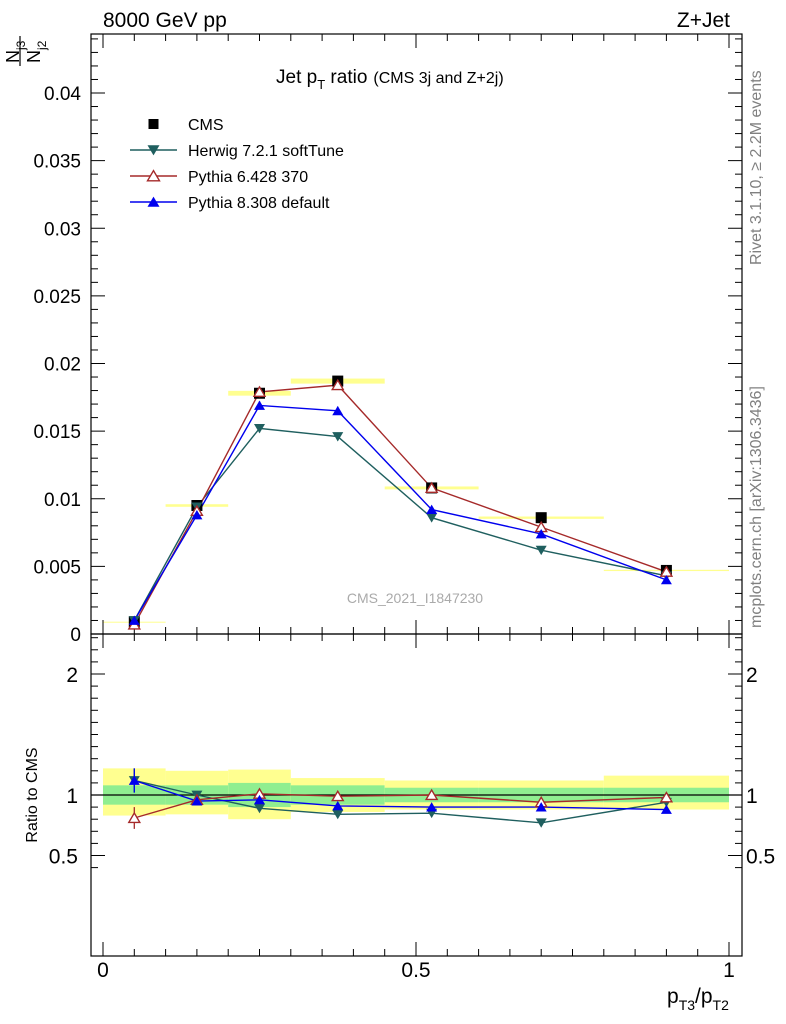 The image size is (786, 1024). Describe the element at coordinates (153, 150) in the screenshot. I see `legend-marker-herwig` at that location.